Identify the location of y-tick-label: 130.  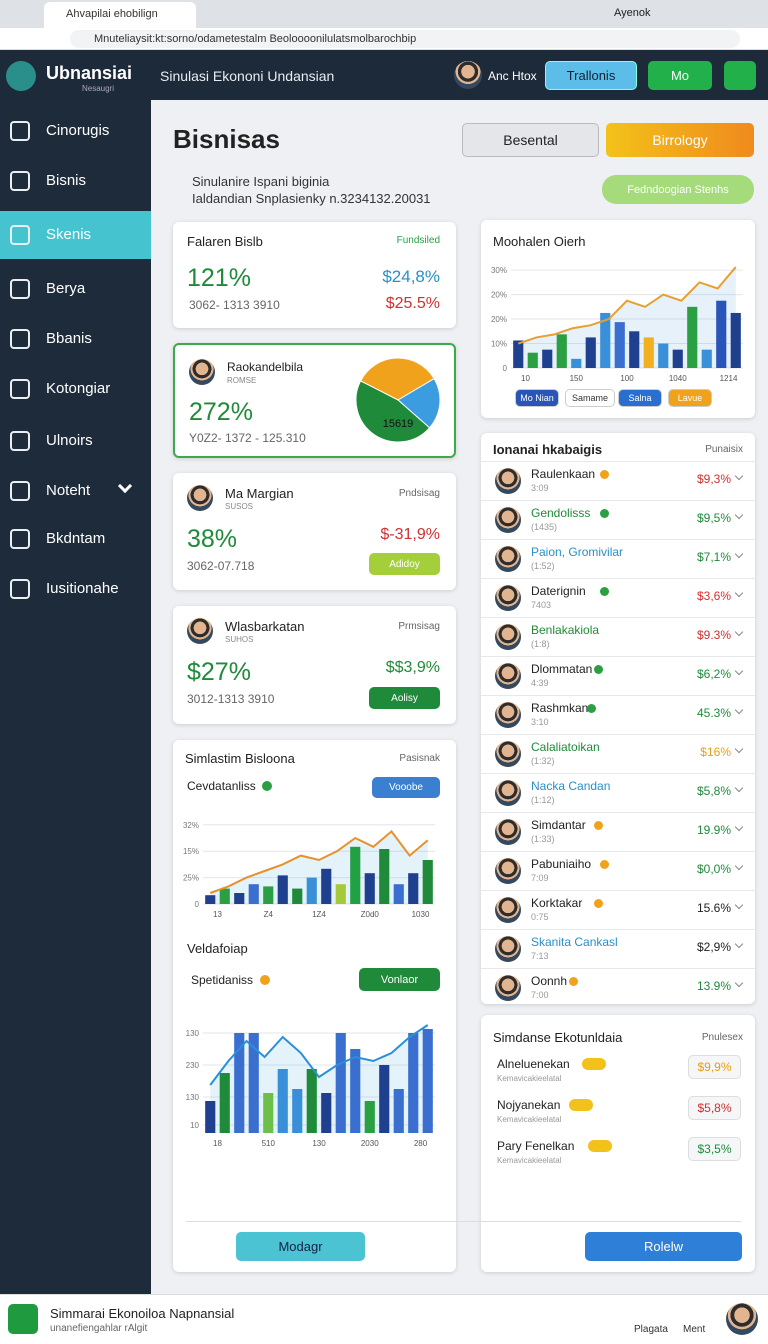
(193, 1097).